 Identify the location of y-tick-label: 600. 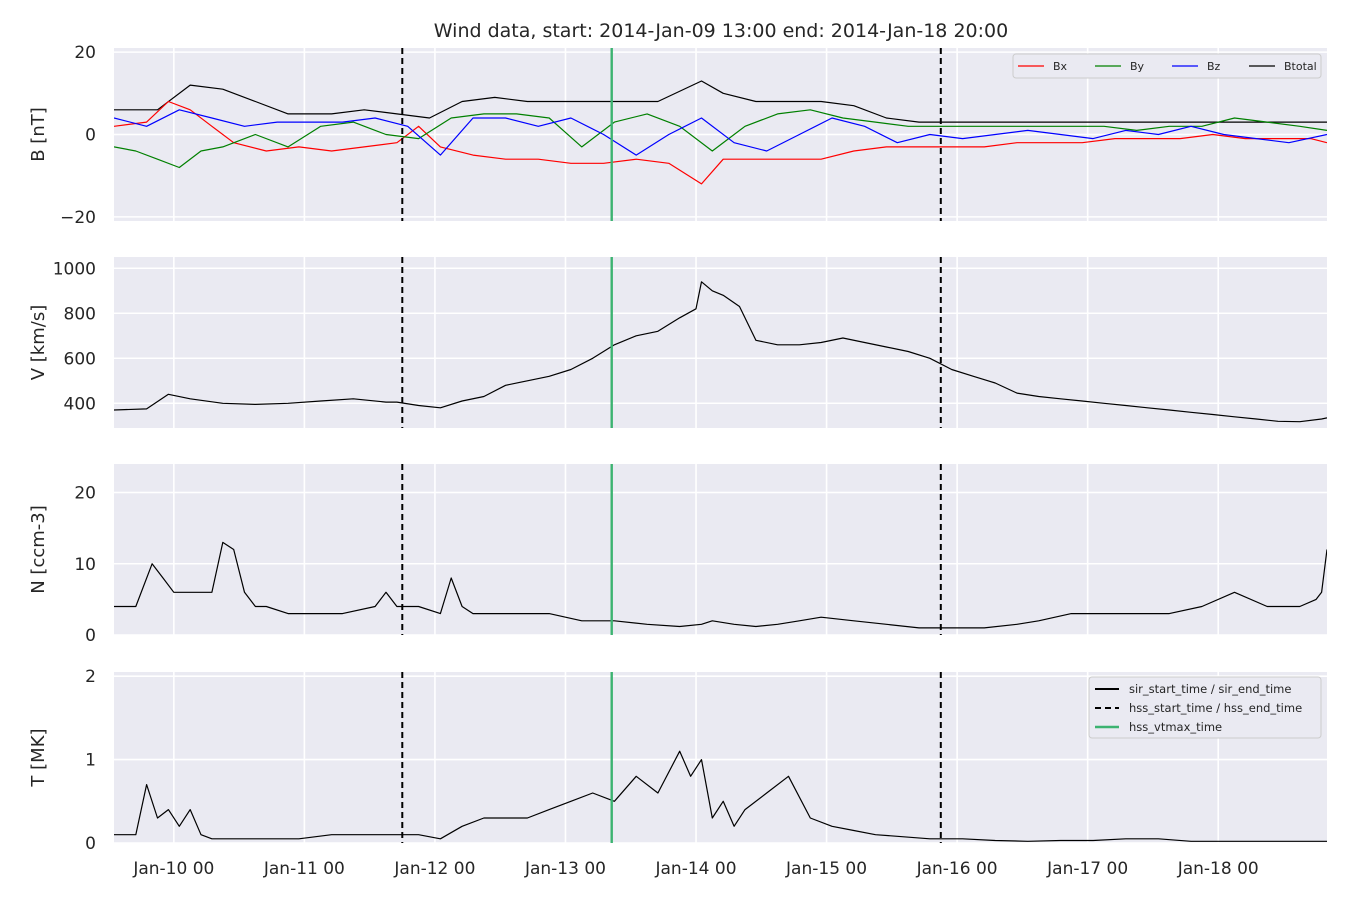
(80, 359).